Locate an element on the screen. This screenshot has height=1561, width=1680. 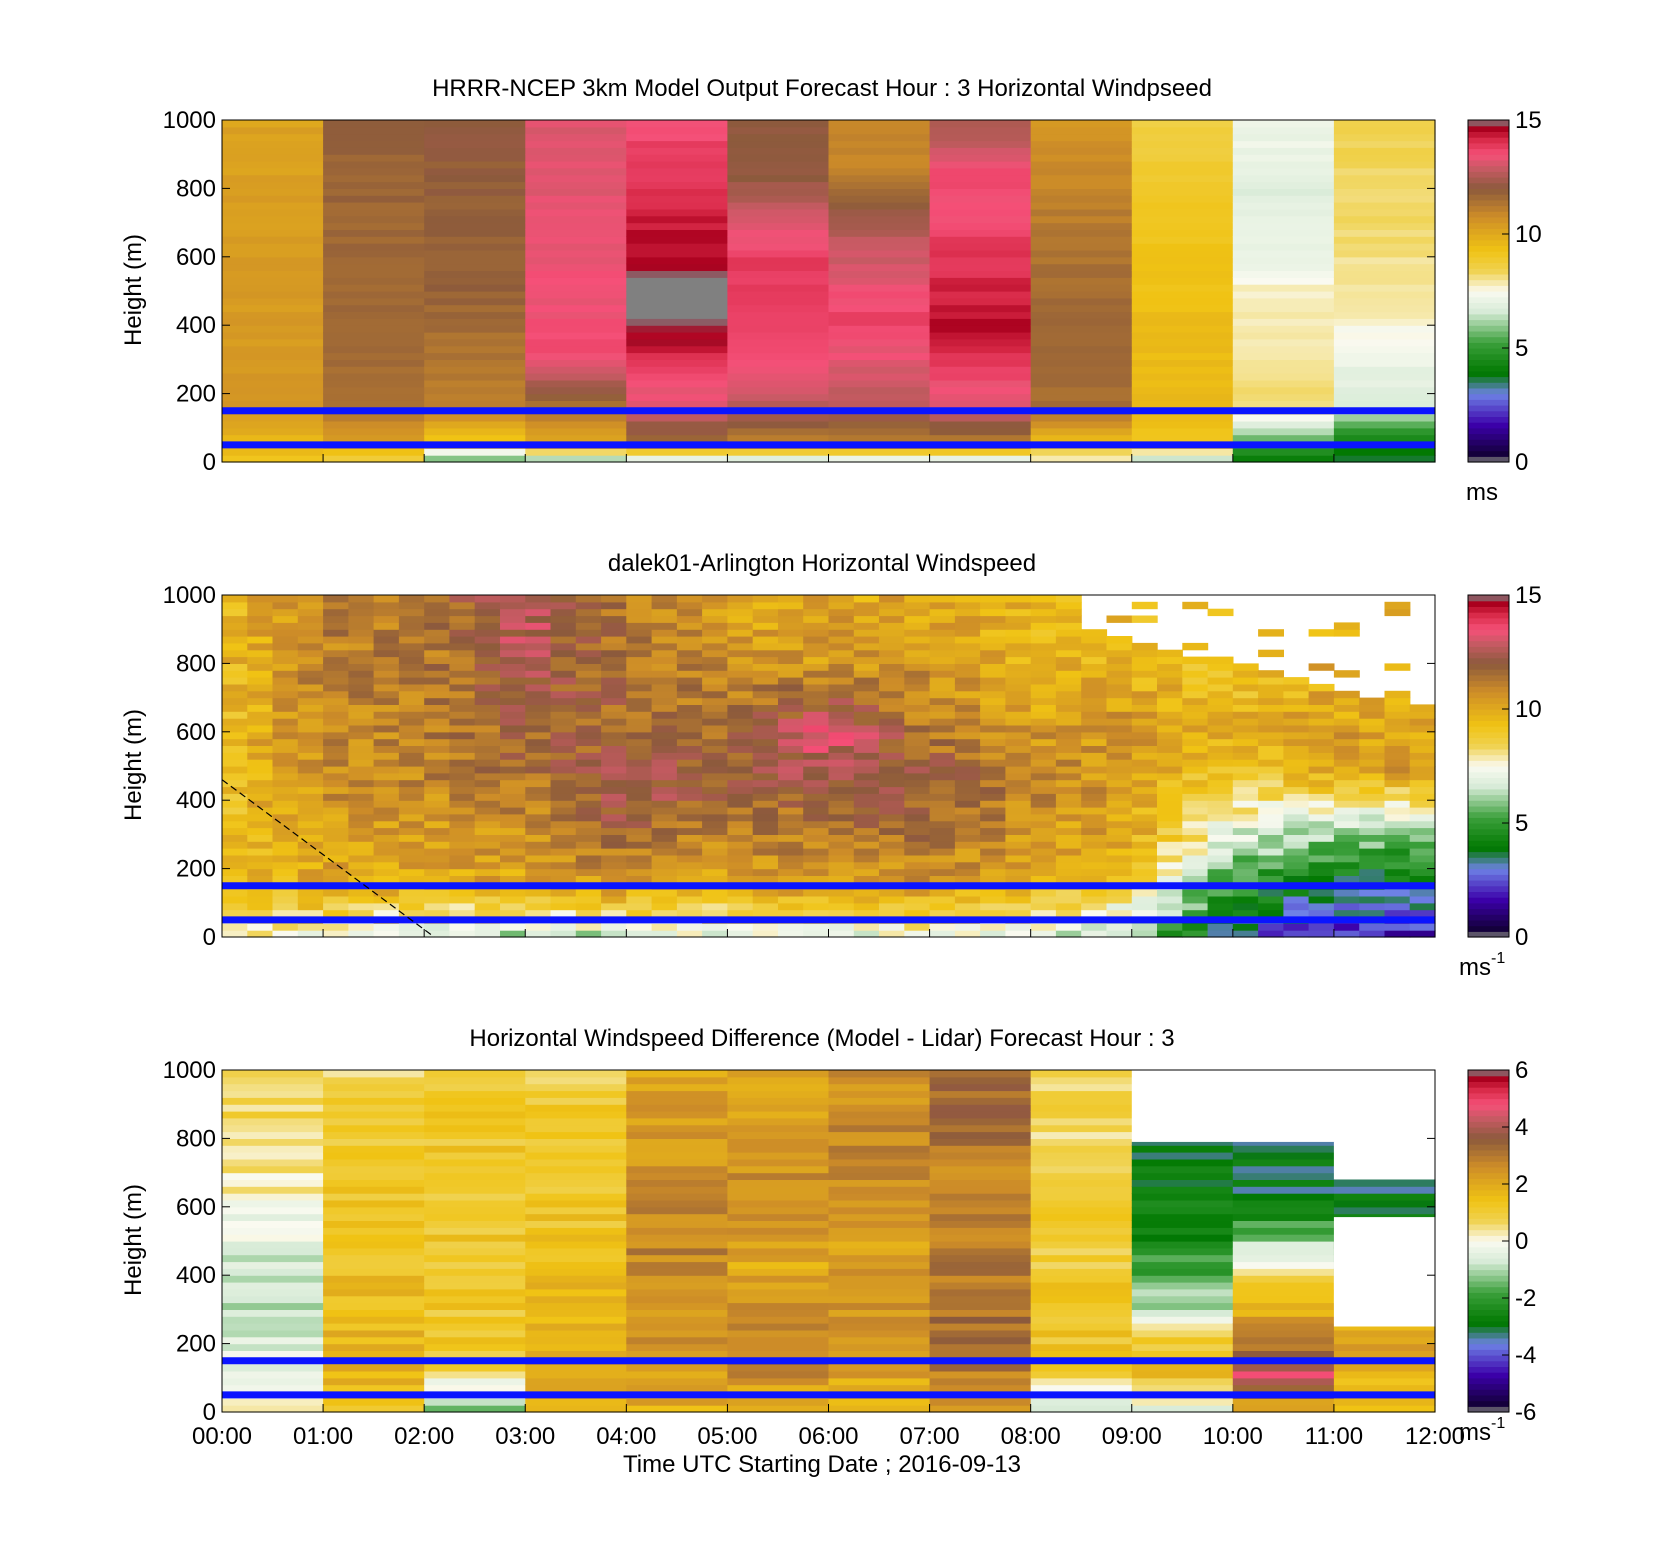
x-tick-label: 12:00 is located at coordinates (1435, 1436).